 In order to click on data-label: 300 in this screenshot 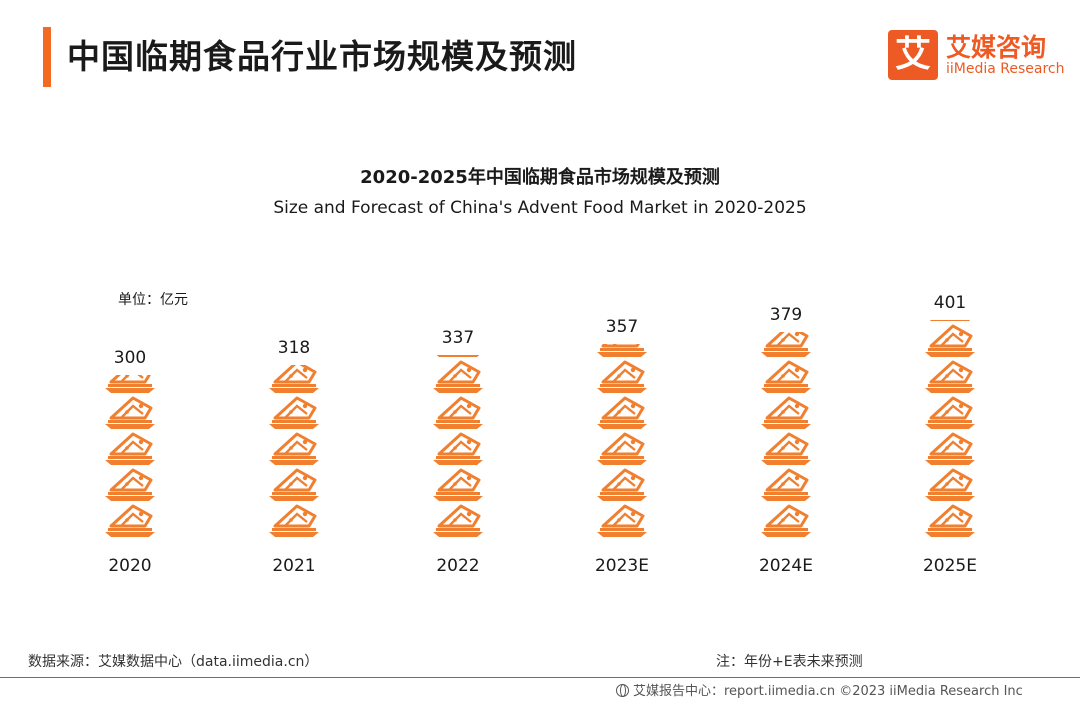, I will do `click(130, 358)`.